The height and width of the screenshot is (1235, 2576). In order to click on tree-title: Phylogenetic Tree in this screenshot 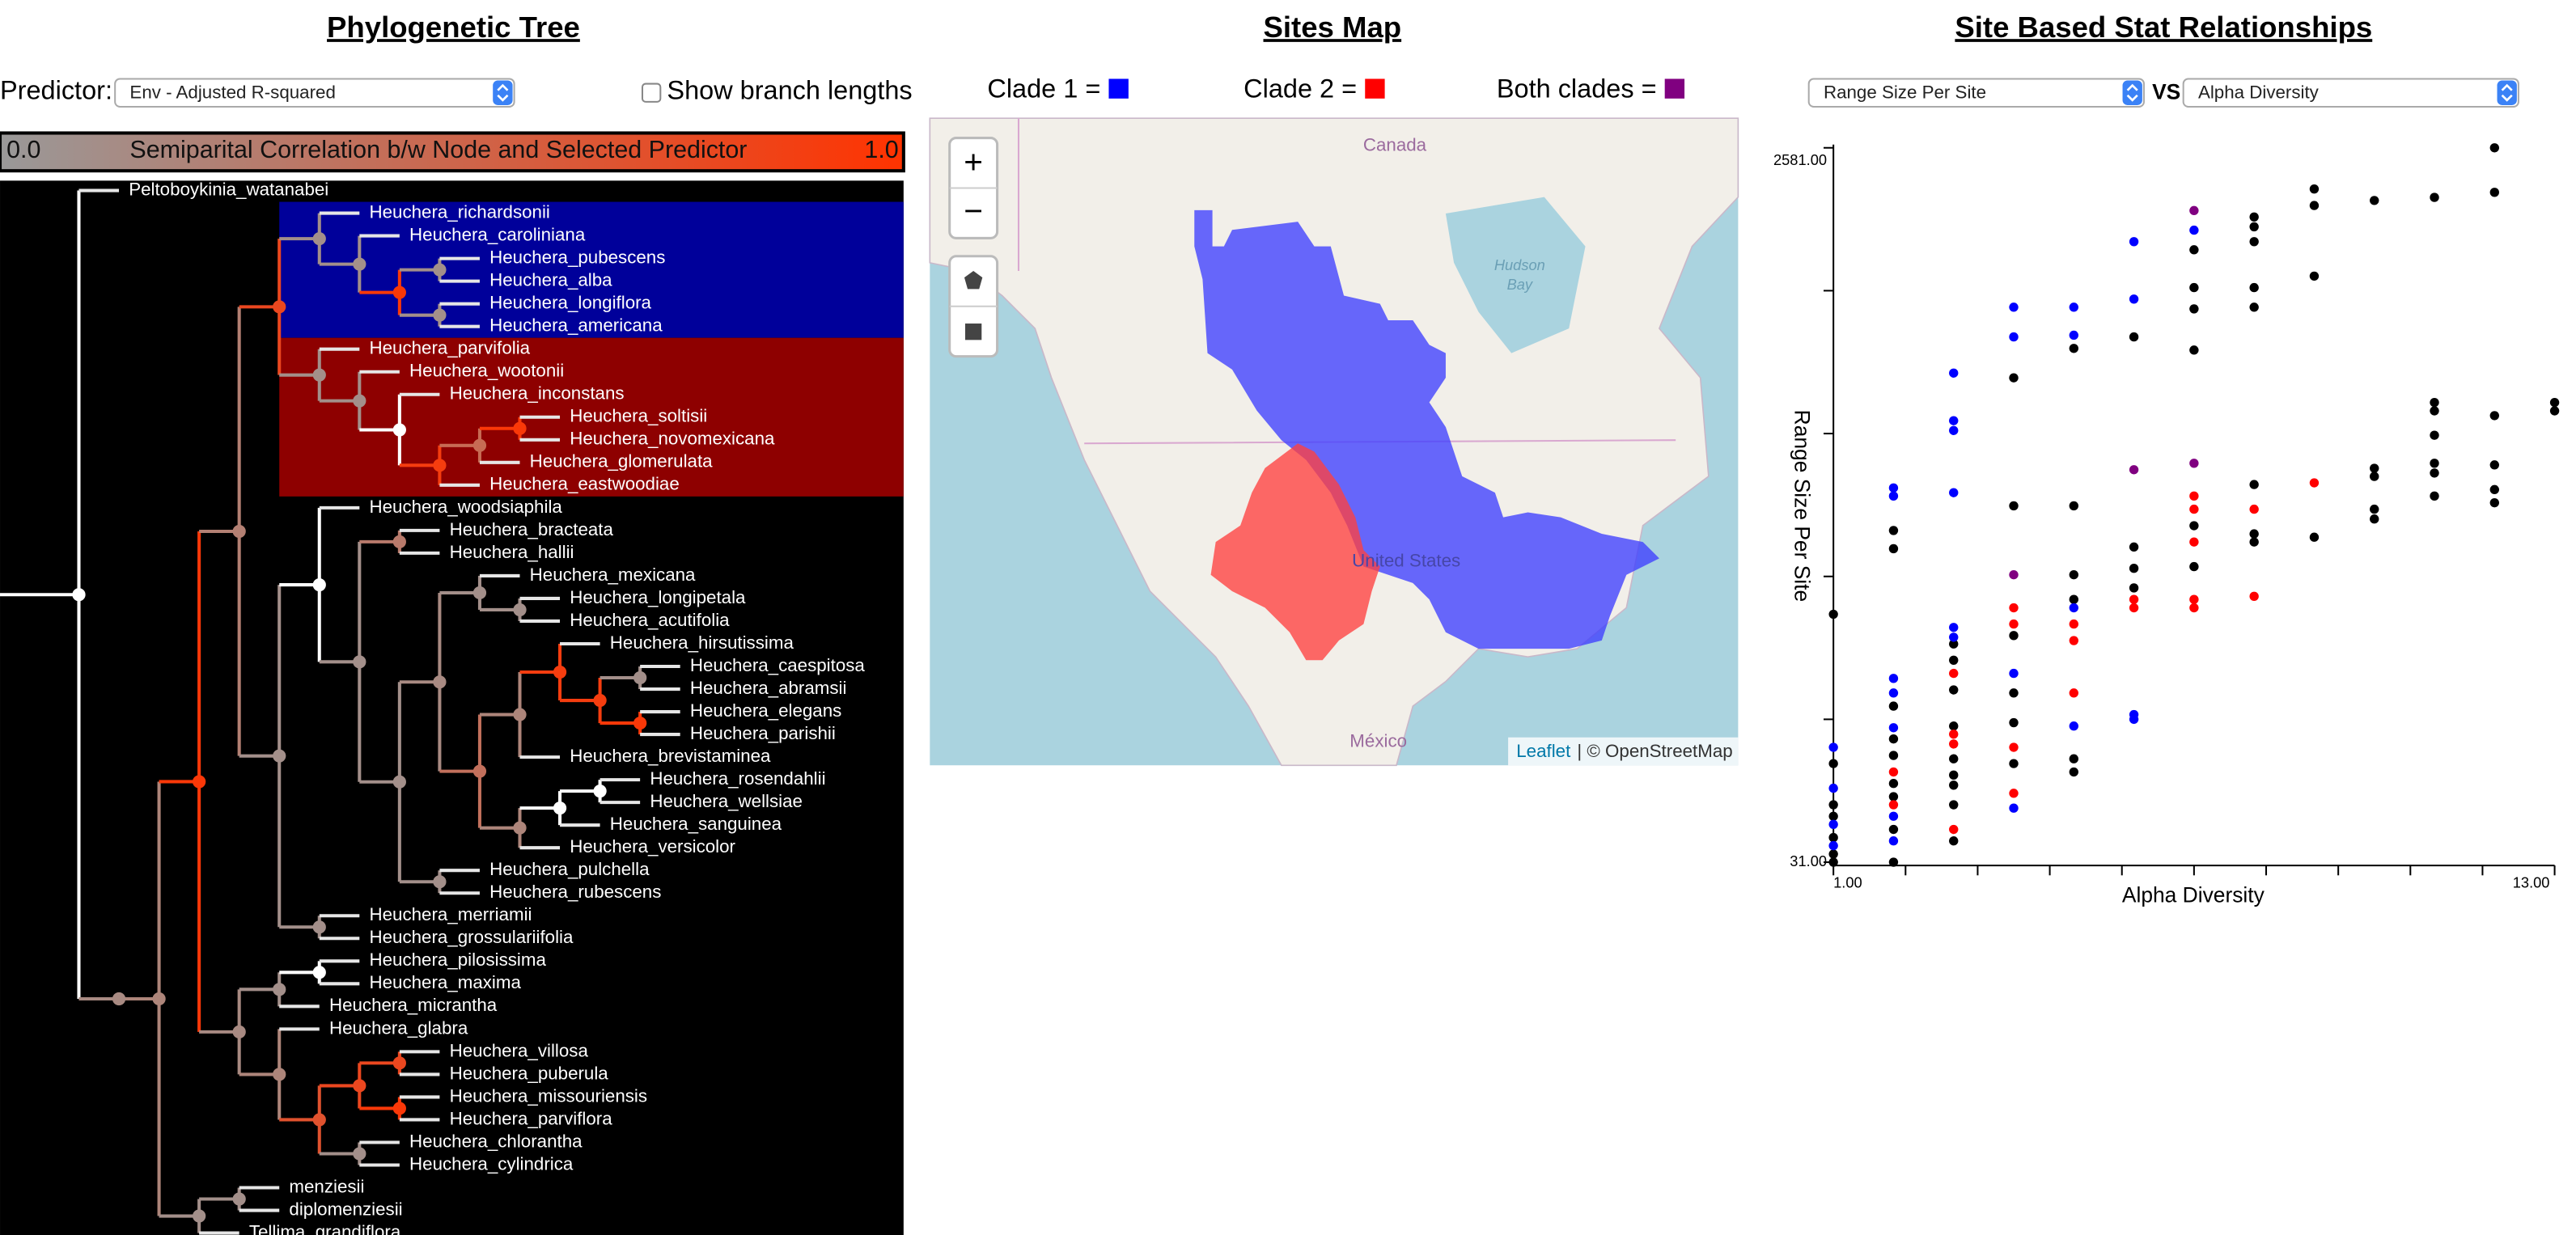, I will do `click(453, 27)`.